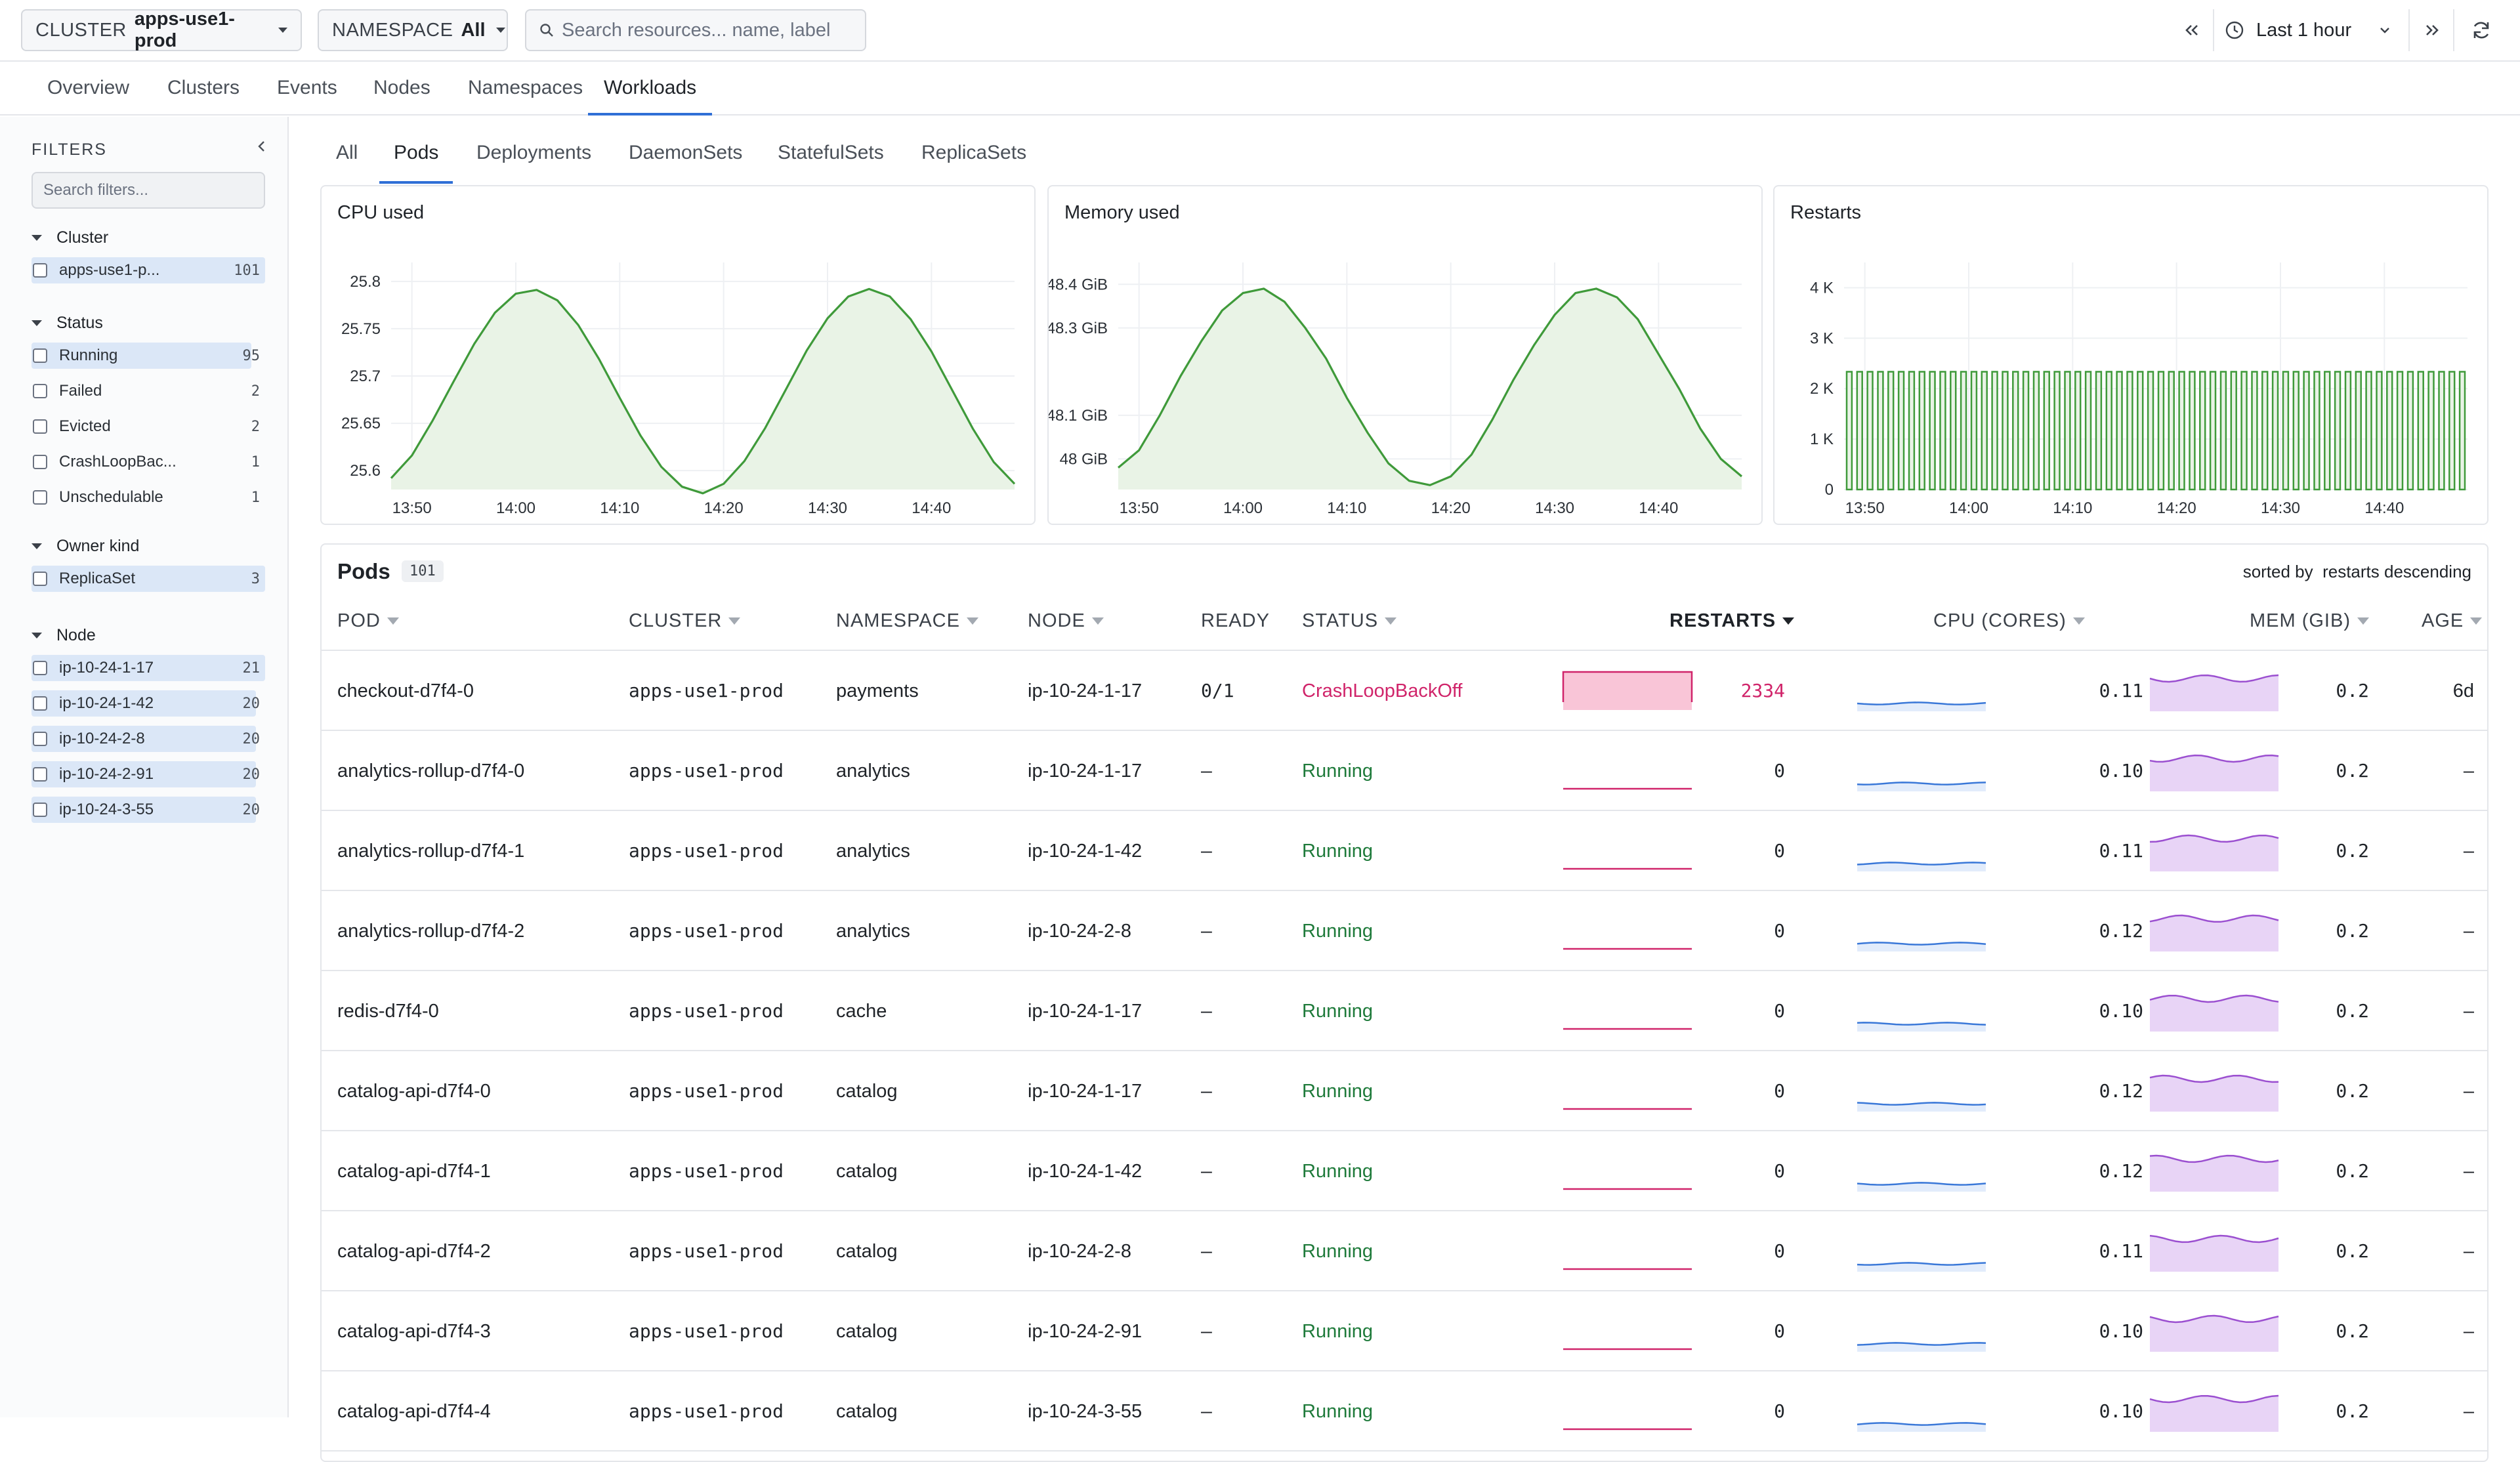 The height and width of the screenshot is (1462, 2520). I want to click on filter-item: CrashLoopBac...1, so click(148, 462).